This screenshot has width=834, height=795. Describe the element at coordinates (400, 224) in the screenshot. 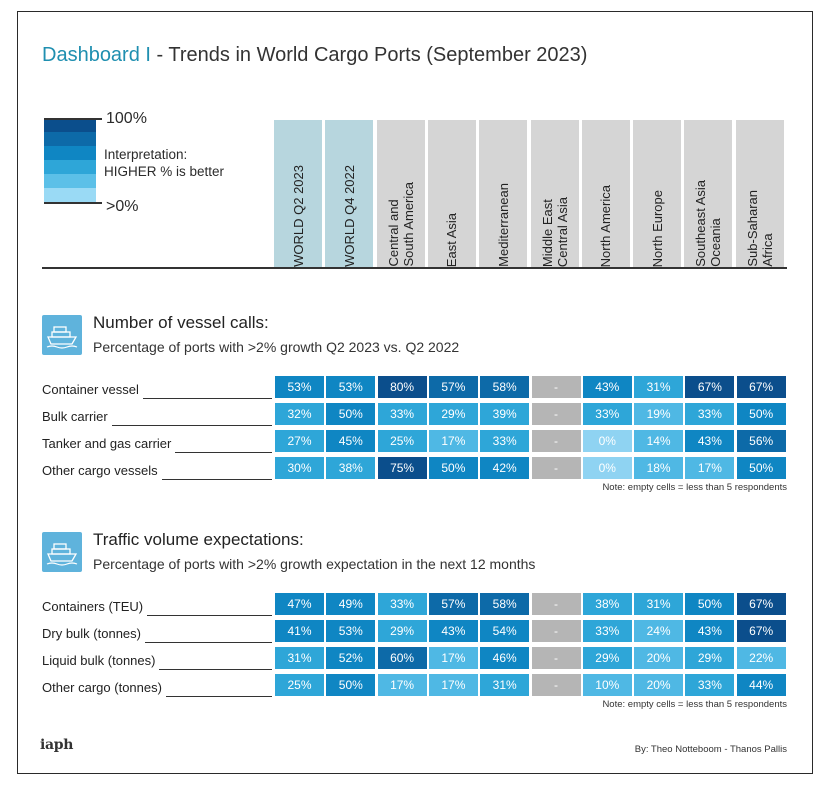

I see `column-header-label: Central and South America` at that location.